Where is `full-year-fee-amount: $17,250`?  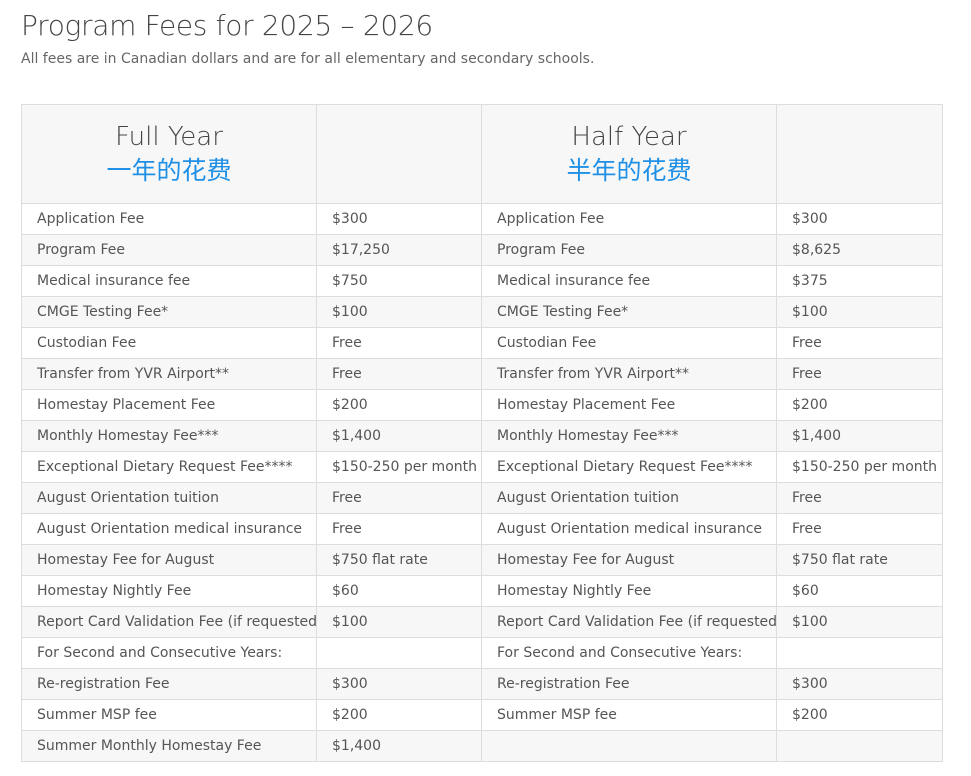 full-year-fee-amount: $17,250 is located at coordinates (399, 250).